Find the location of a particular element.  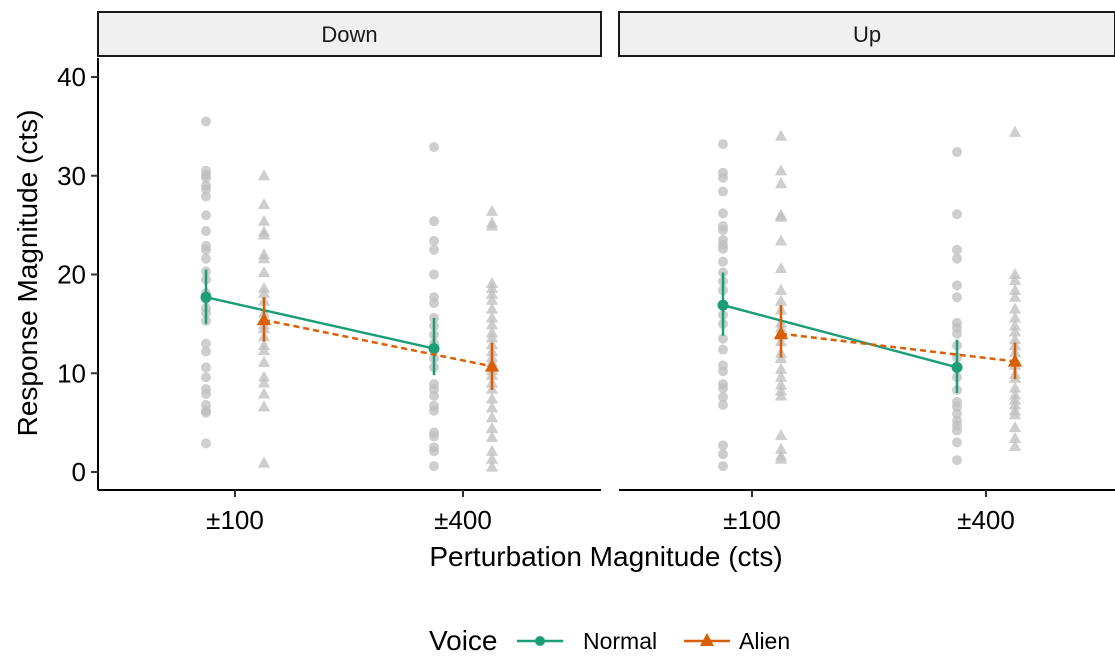

legend-key-alien is located at coordinates (707, 639).